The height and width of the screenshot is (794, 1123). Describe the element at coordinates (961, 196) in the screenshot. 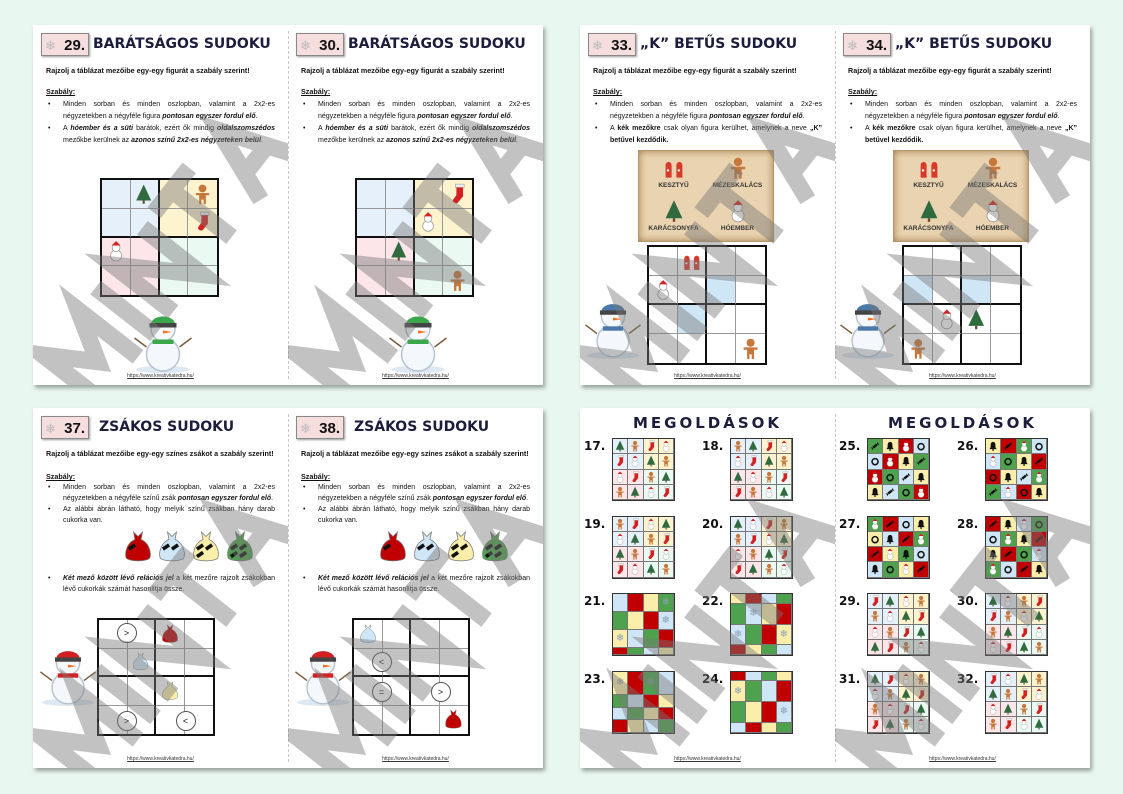

I see `figure-name-legend: KESZTYŰ MÉZESKALÁCS KARÁCSONYFA HÓEMBER` at that location.